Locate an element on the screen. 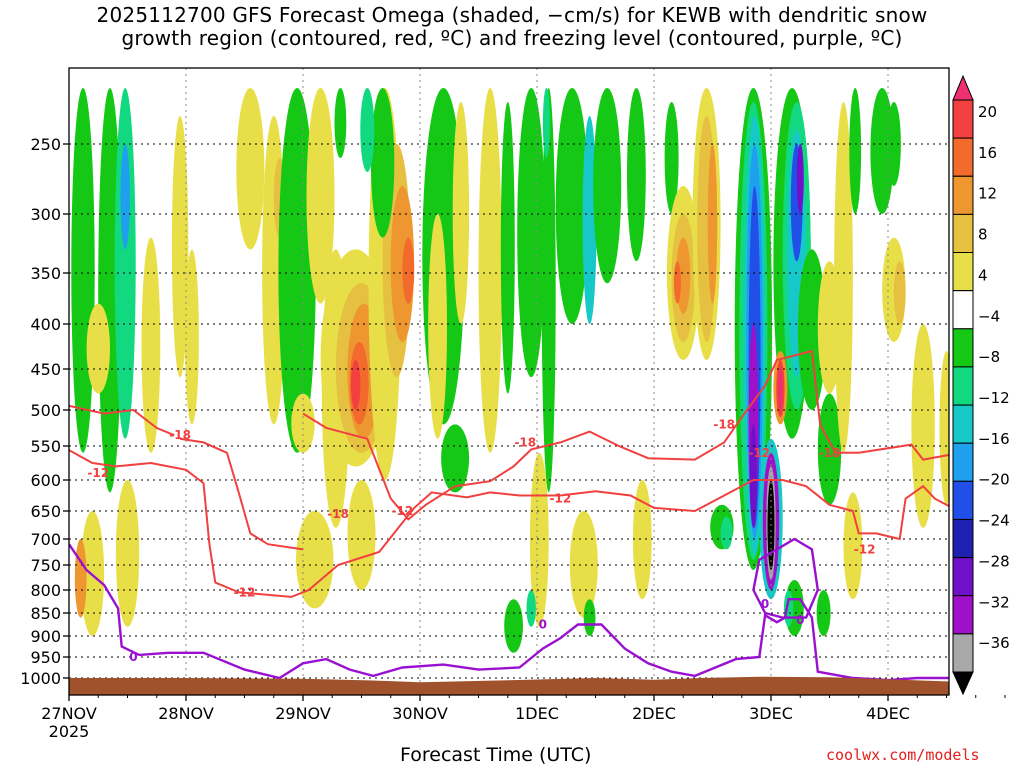 The height and width of the screenshot is (768, 1024). y-tick-label: 800 is located at coordinates (45, 590).